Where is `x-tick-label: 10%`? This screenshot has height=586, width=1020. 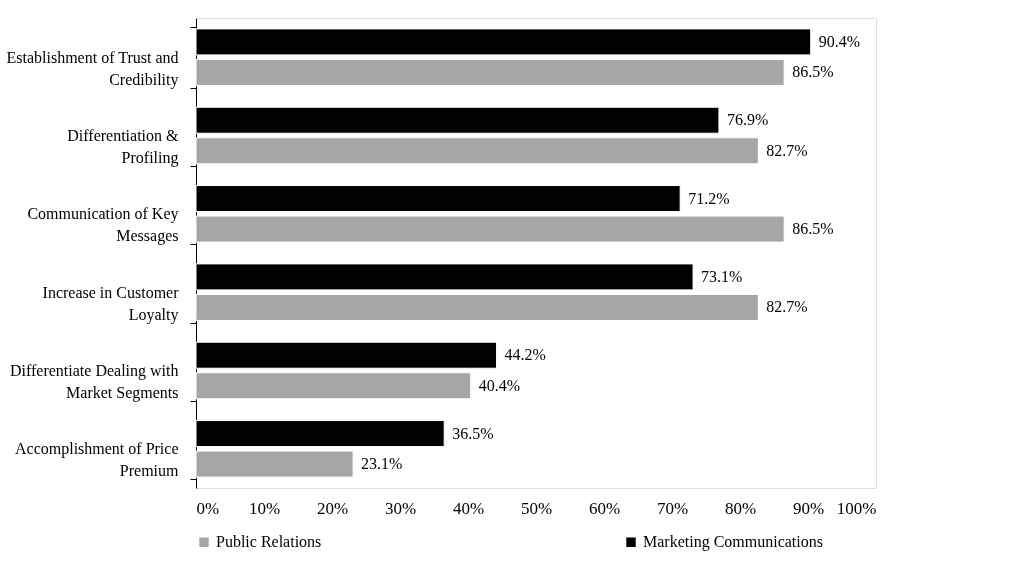
x-tick-label: 10% is located at coordinates (264, 508).